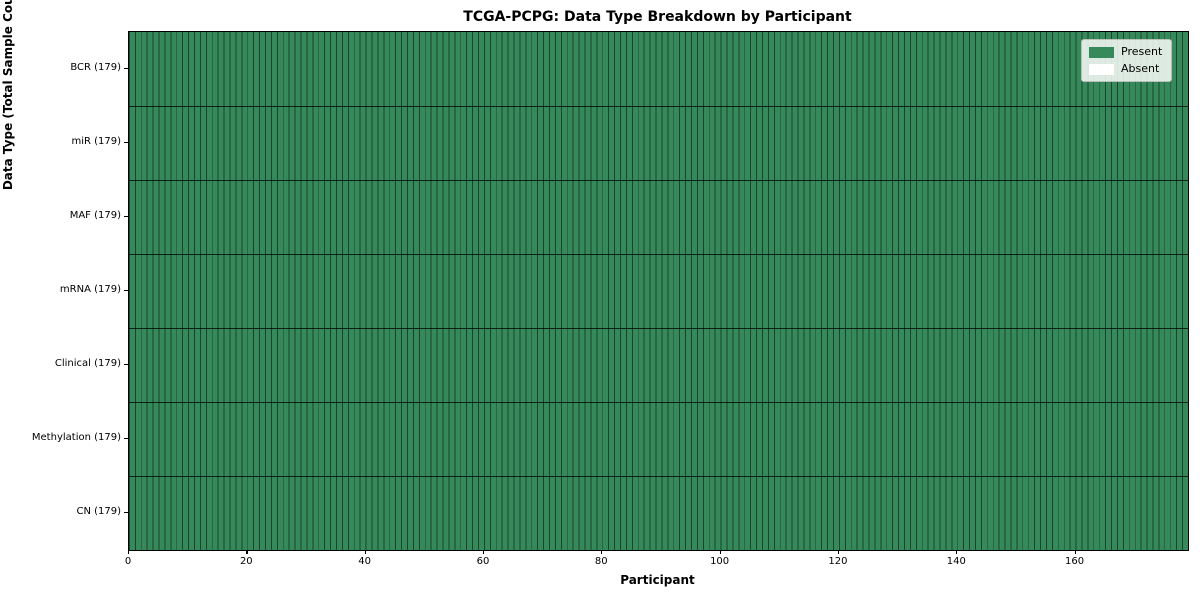  I want to click on xtick-label-60: 60, so click(483, 561).